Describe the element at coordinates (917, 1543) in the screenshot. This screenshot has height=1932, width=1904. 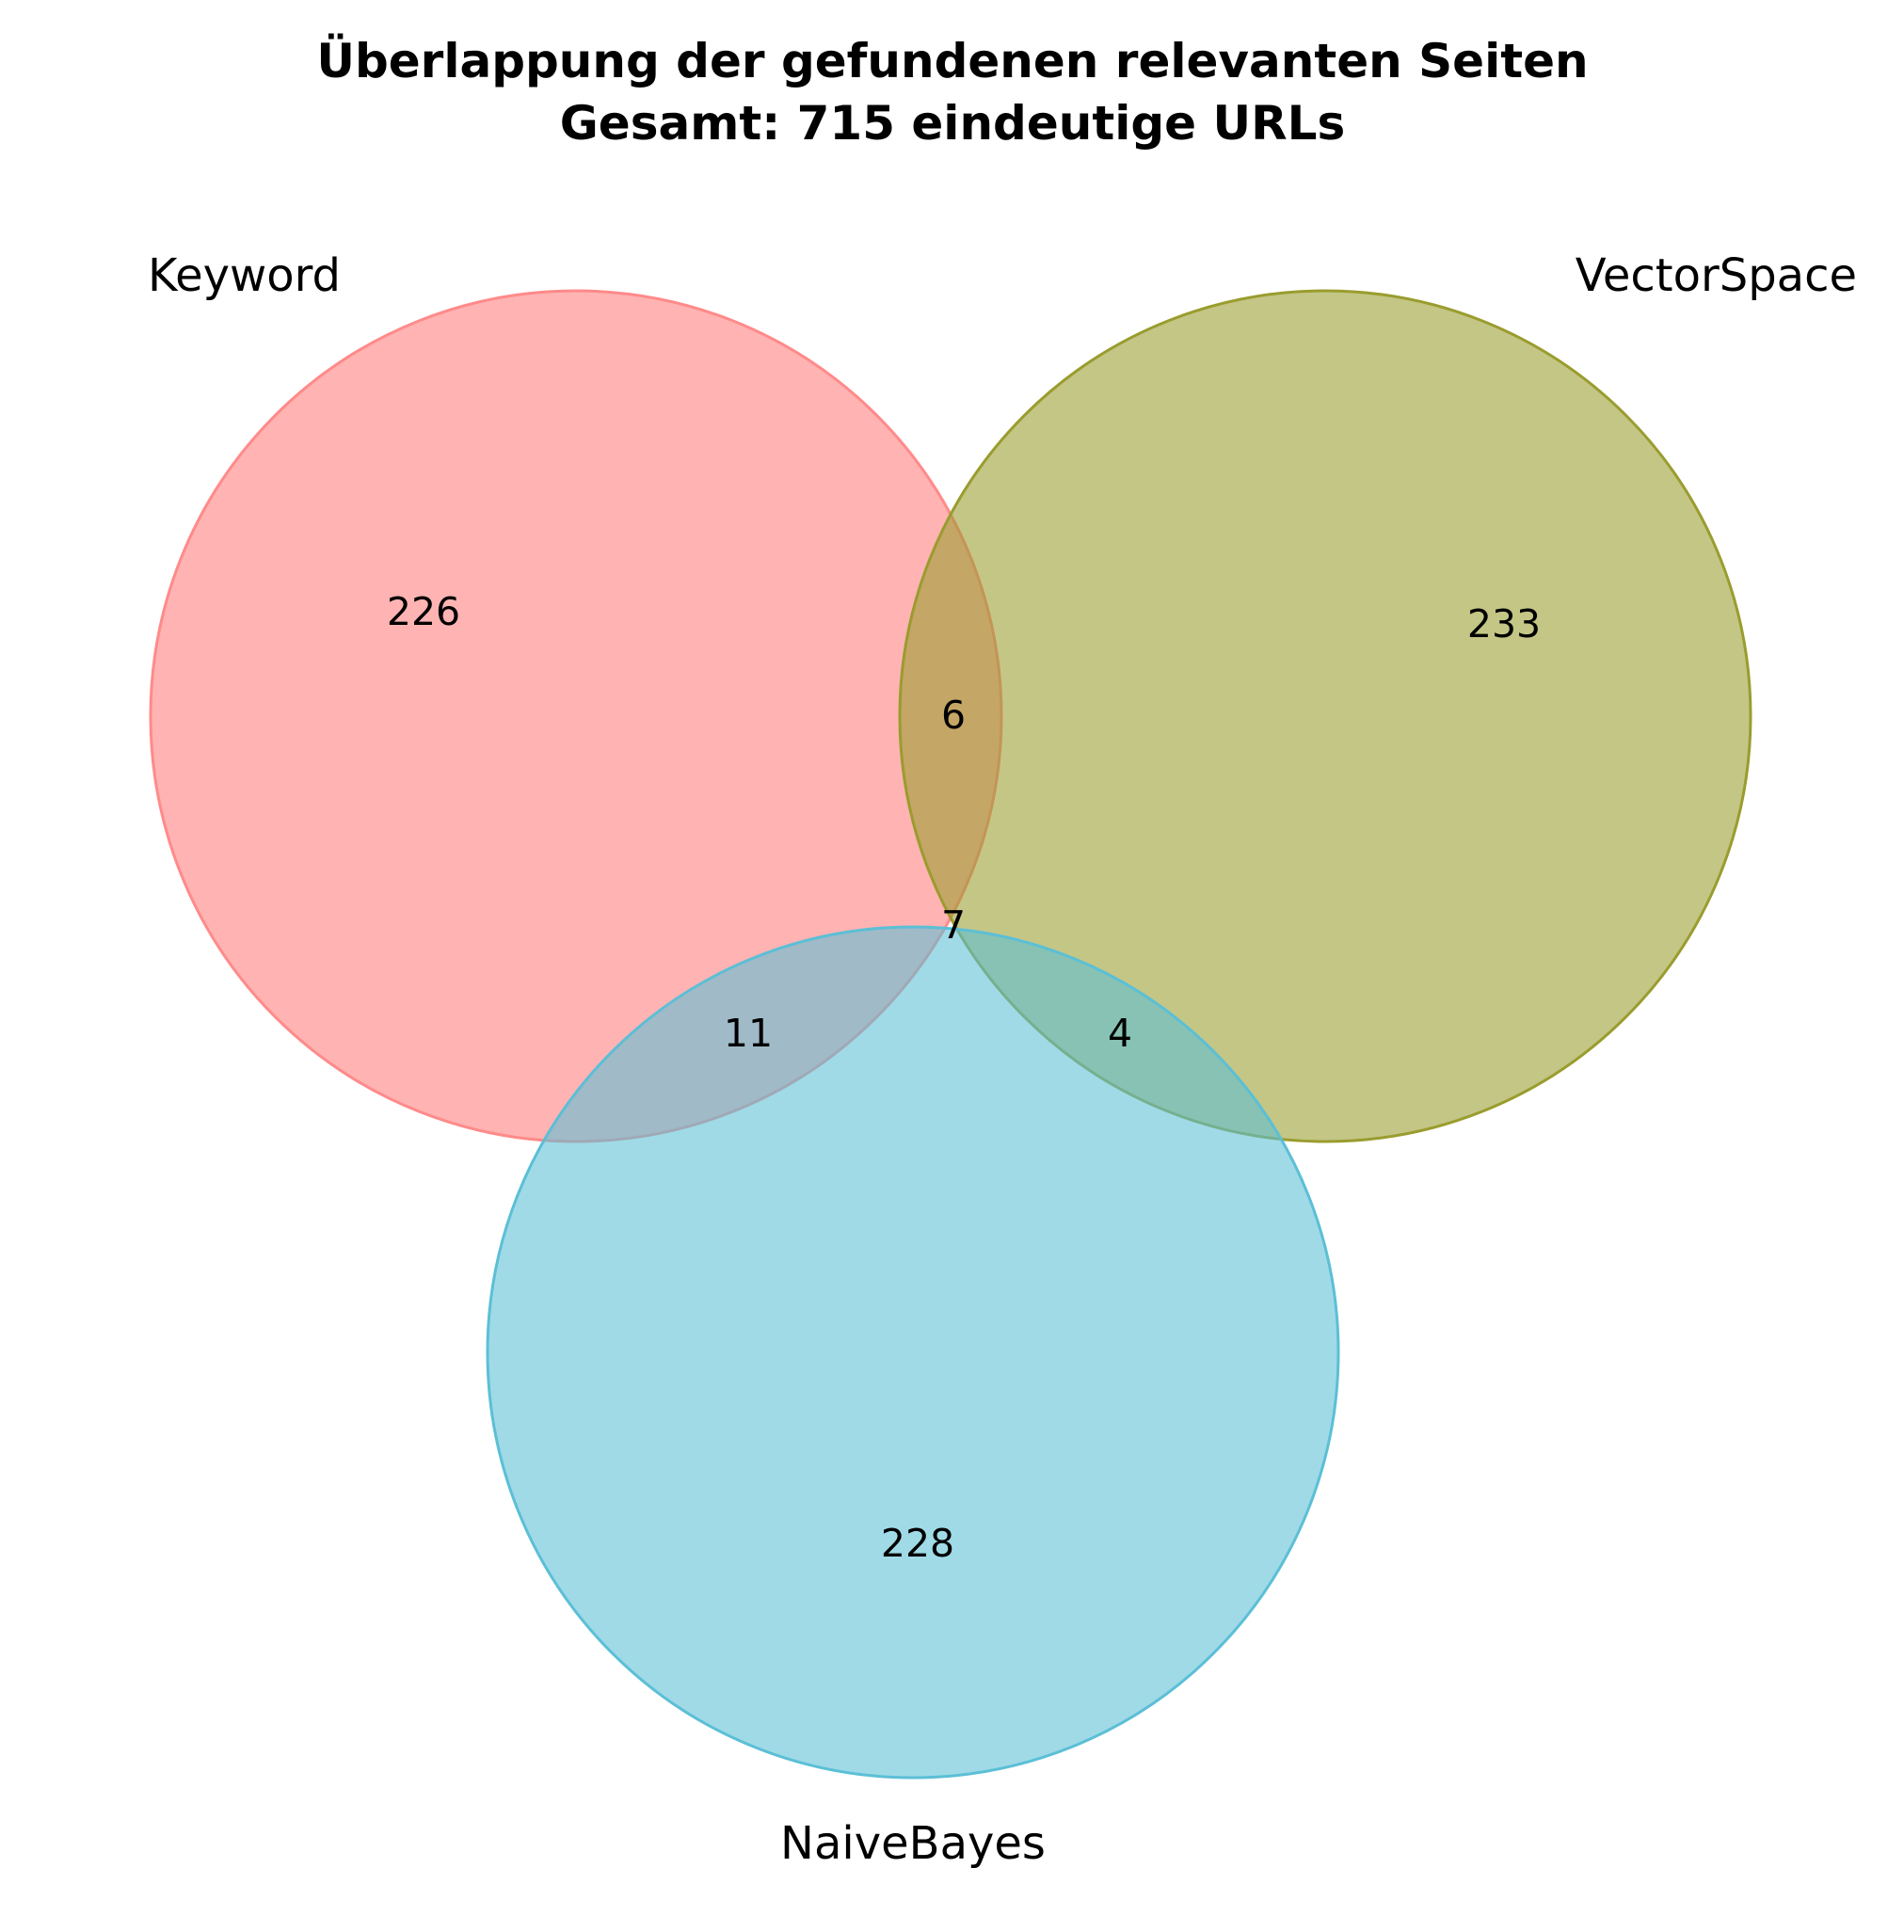
I see `naivebayes-only-count: 228` at that location.